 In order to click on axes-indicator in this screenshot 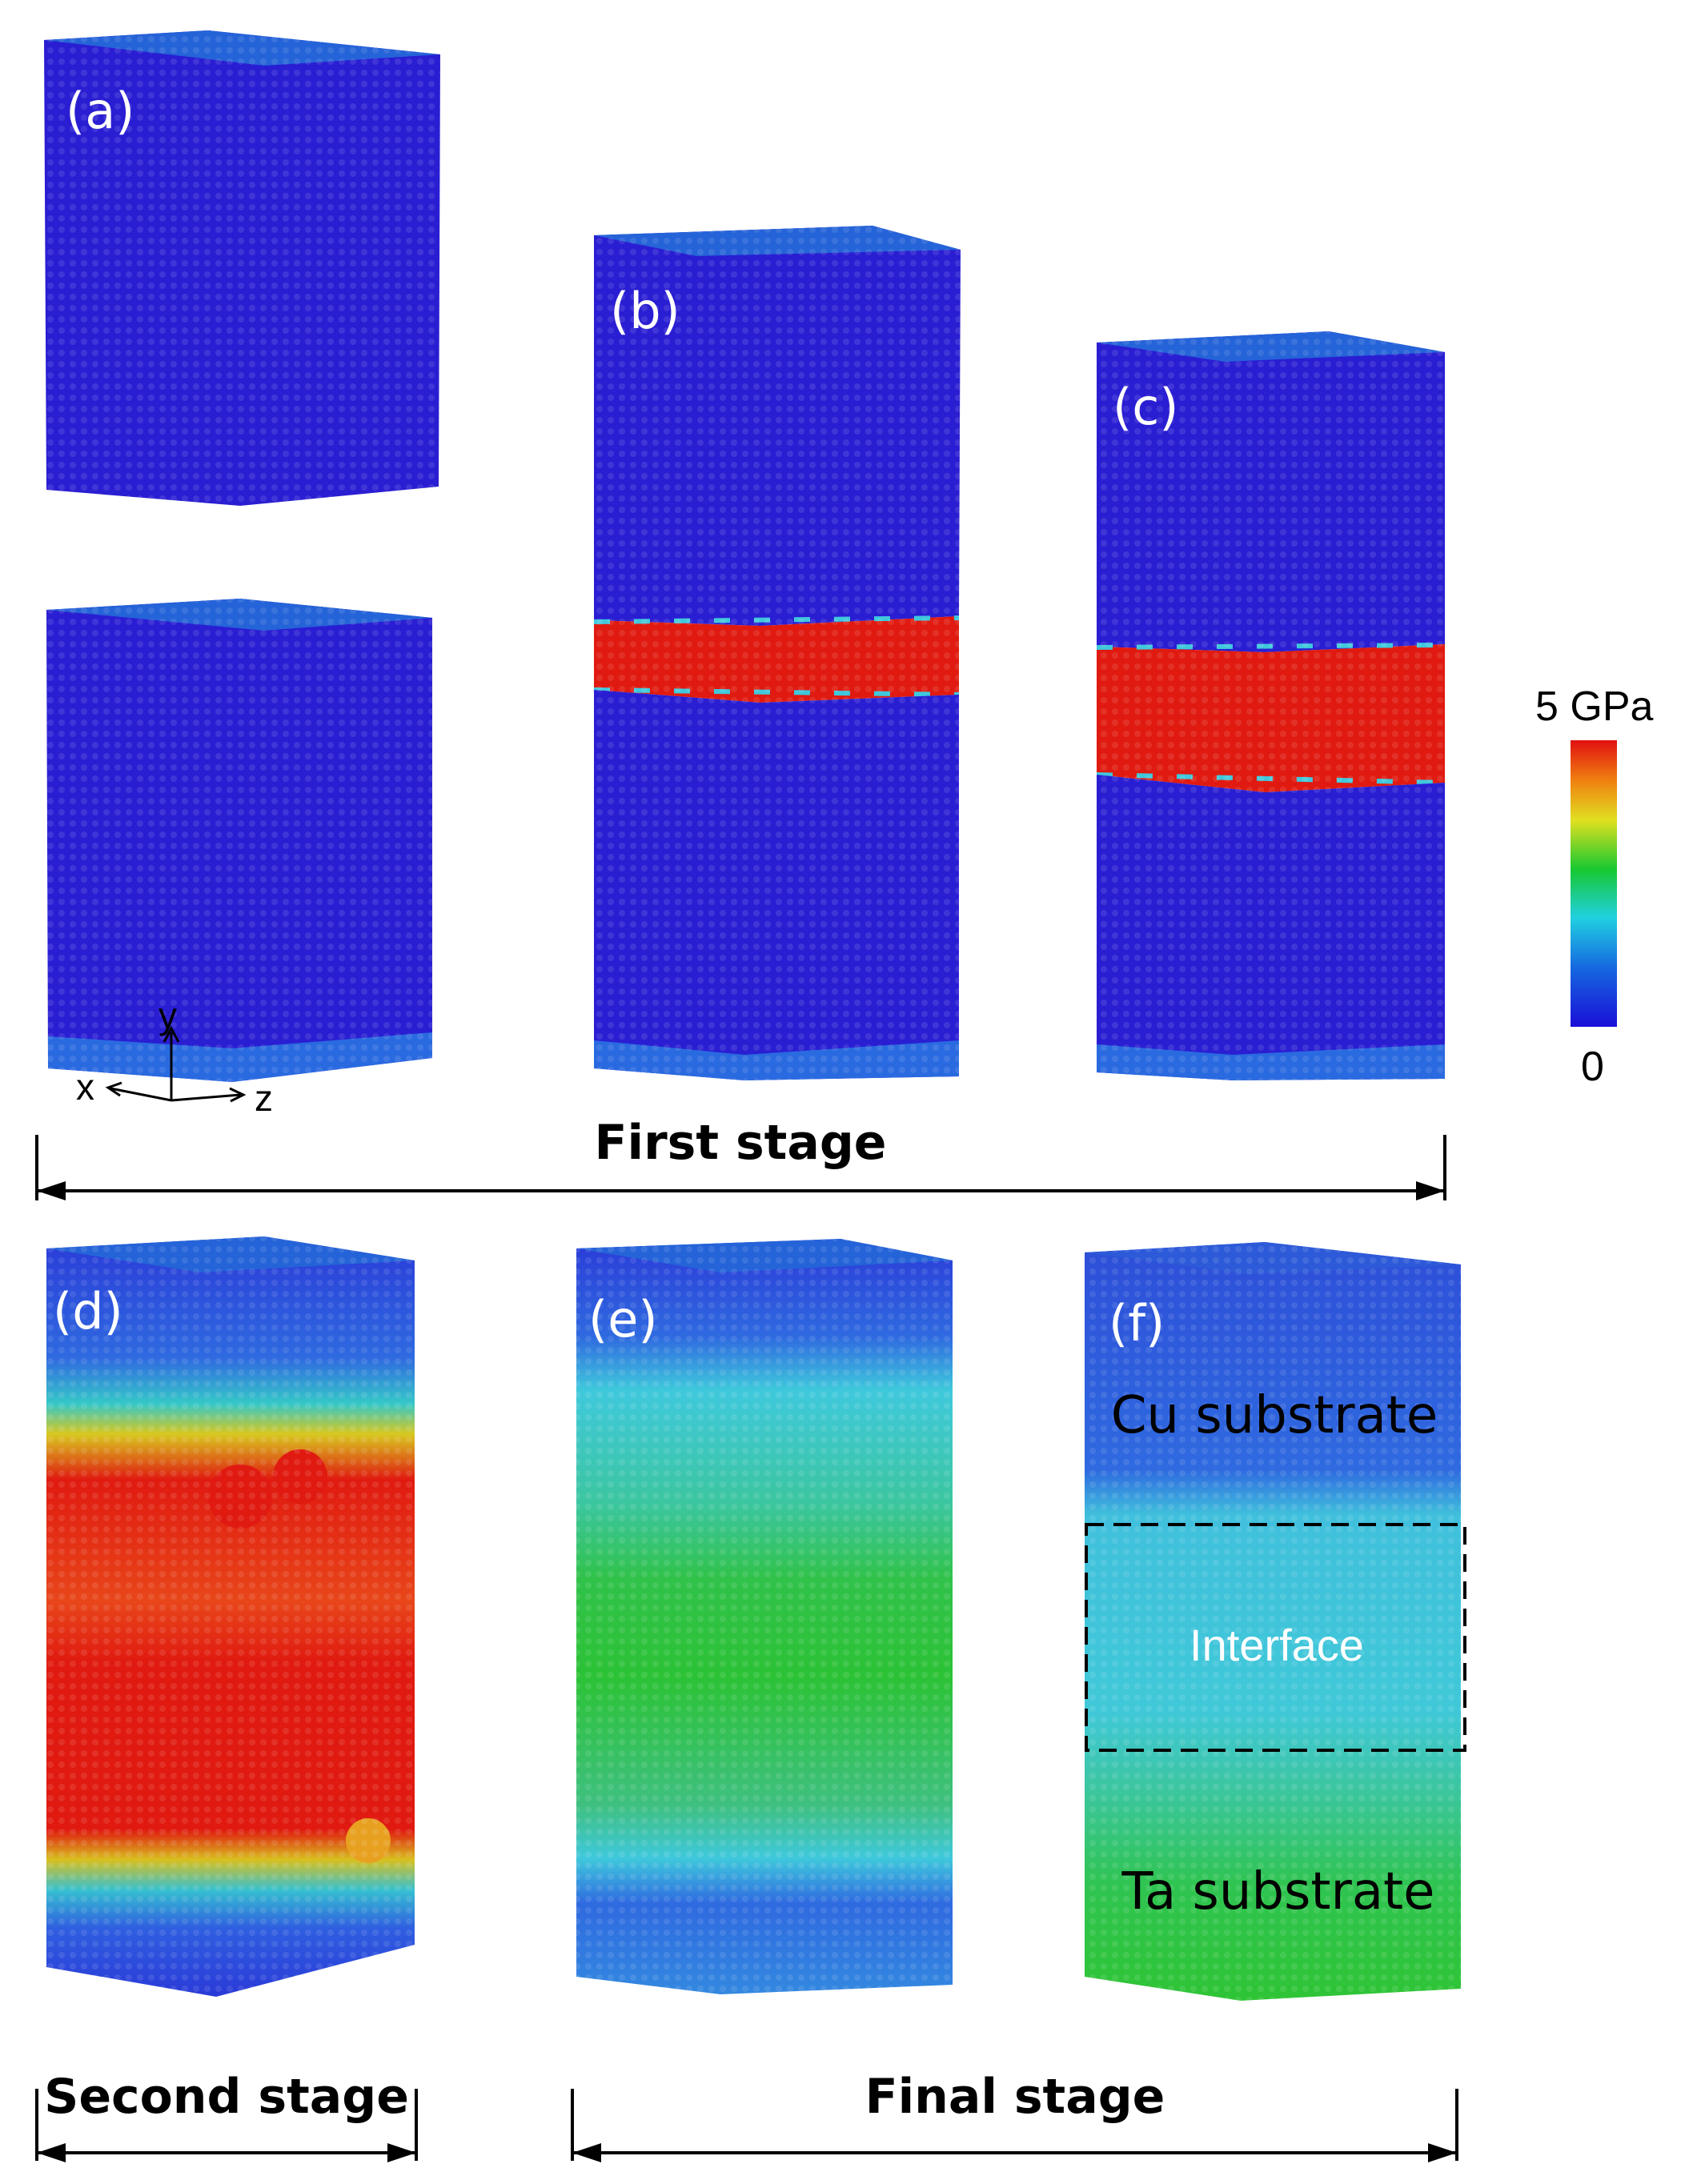, I will do `click(176, 1064)`.